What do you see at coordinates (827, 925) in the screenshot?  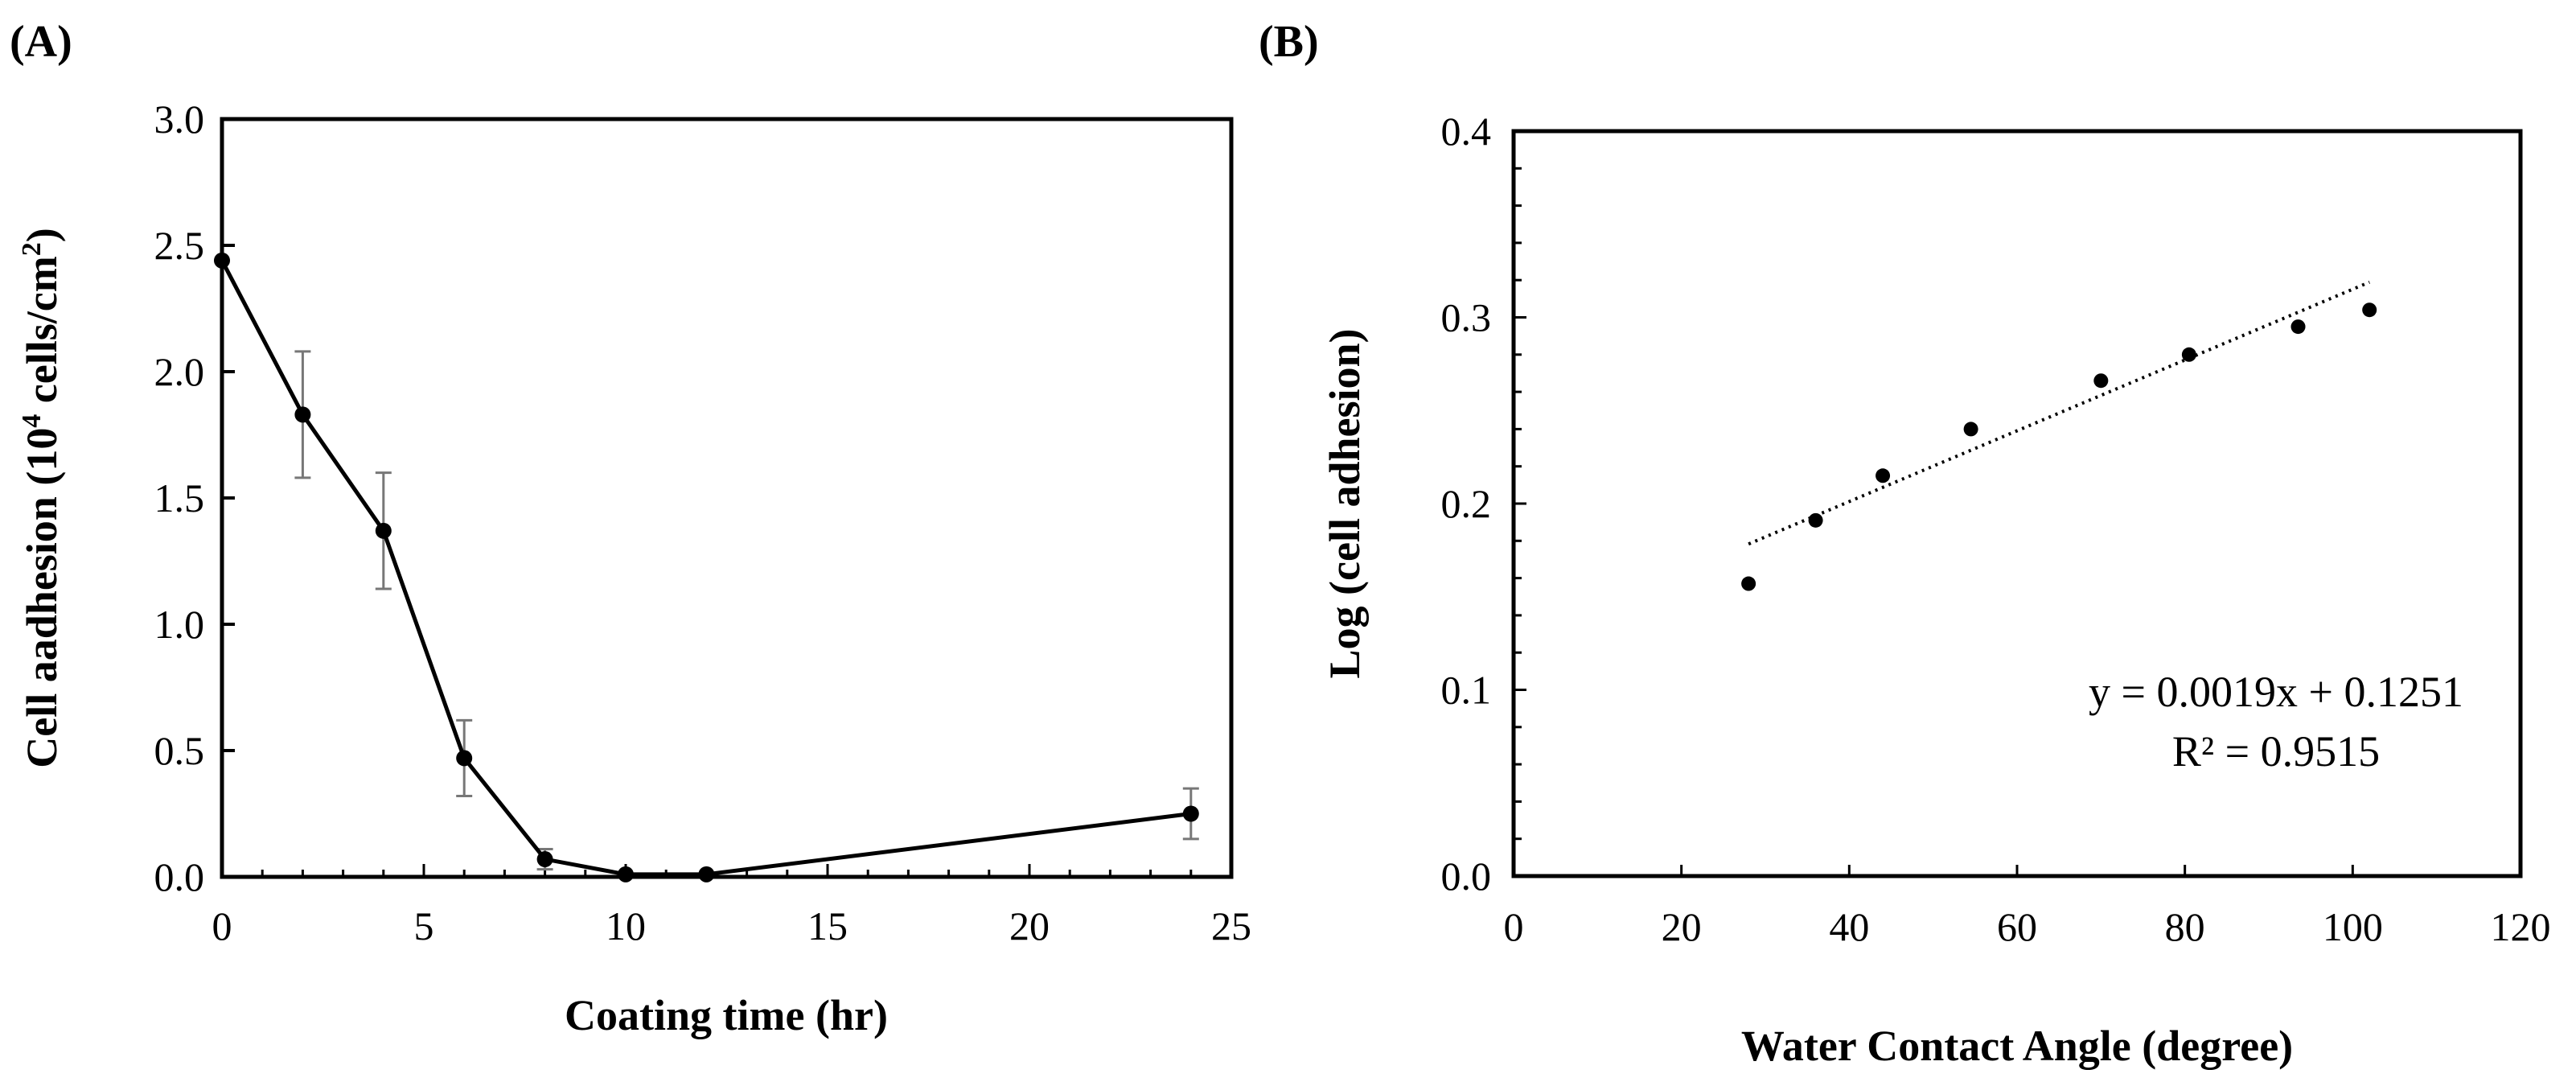 I see `x-tick-label: 15` at bounding box center [827, 925].